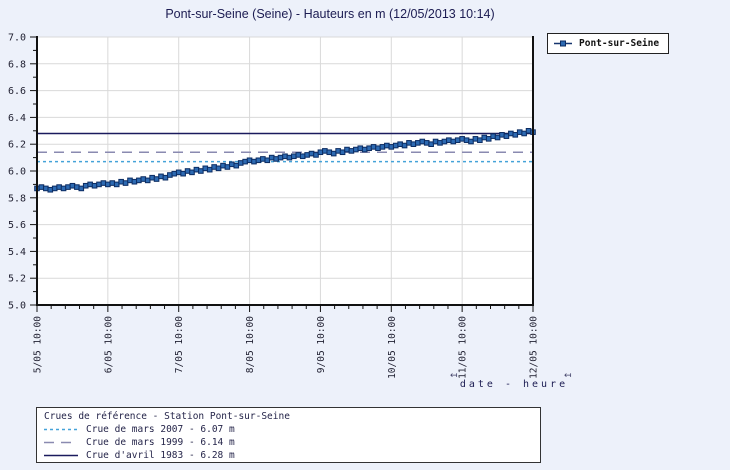 This screenshot has height=470, width=730. What do you see at coordinates (160, 455) in the screenshot?
I see `ref-line-1983-label: Crue d'avril 1983 - 6.28 m` at bounding box center [160, 455].